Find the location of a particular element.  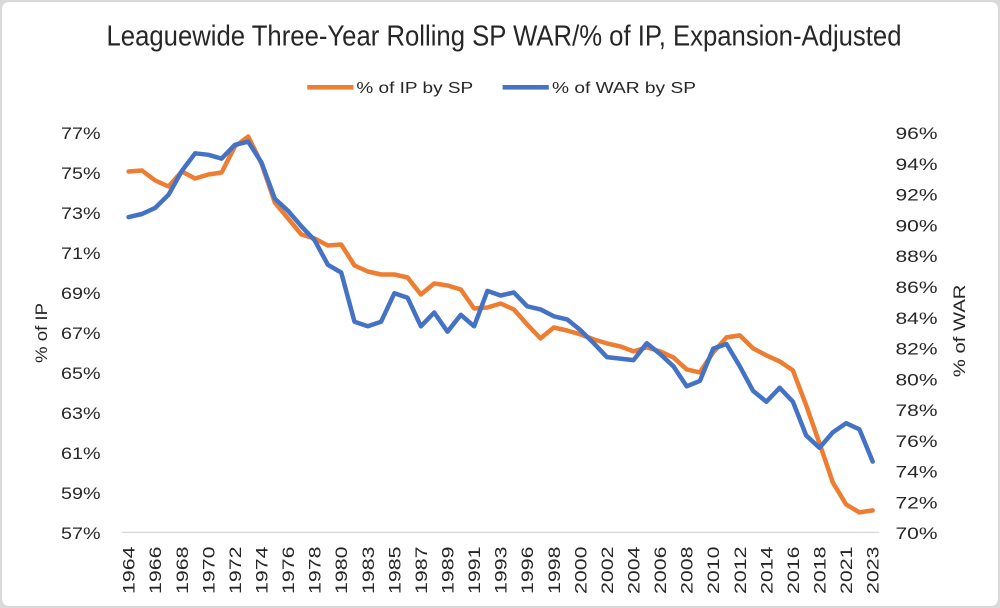

svg-text: 2016 is located at coordinates (794, 571).